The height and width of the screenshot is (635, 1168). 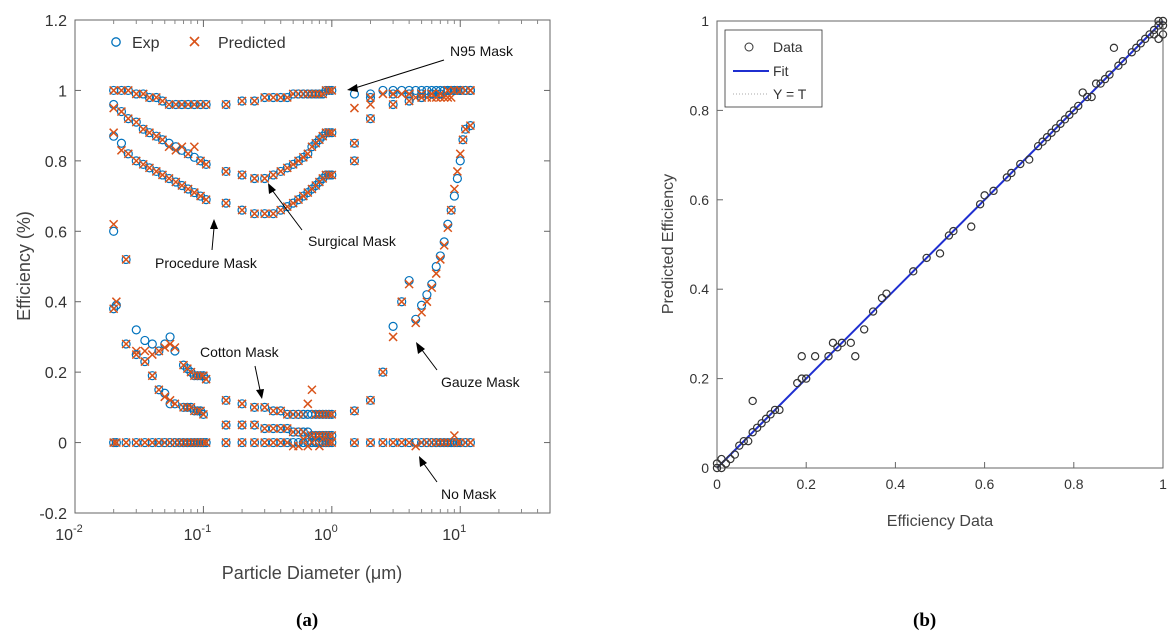 What do you see at coordinates (481, 382) in the screenshot?
I see `annotation-gauze: Gauze Mask` at bounding box center [481, 382].